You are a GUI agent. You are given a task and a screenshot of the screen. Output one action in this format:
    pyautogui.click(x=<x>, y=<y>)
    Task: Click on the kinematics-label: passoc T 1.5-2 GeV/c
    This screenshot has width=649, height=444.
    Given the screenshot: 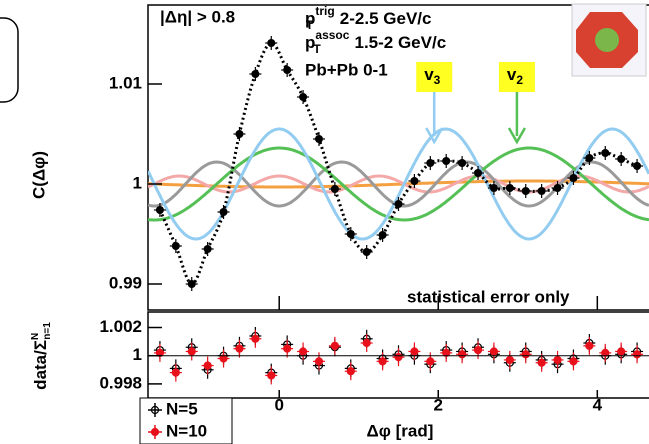 What is the action you would take?
    pyautogui.click(x=375, y=42)
    